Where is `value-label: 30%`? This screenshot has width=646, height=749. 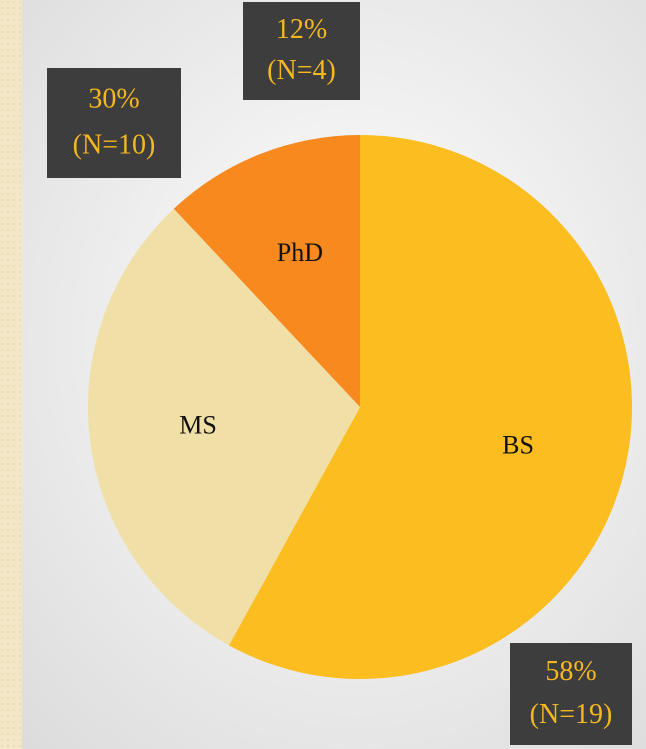 value-label: 30% is located at coordinates (113, 98).